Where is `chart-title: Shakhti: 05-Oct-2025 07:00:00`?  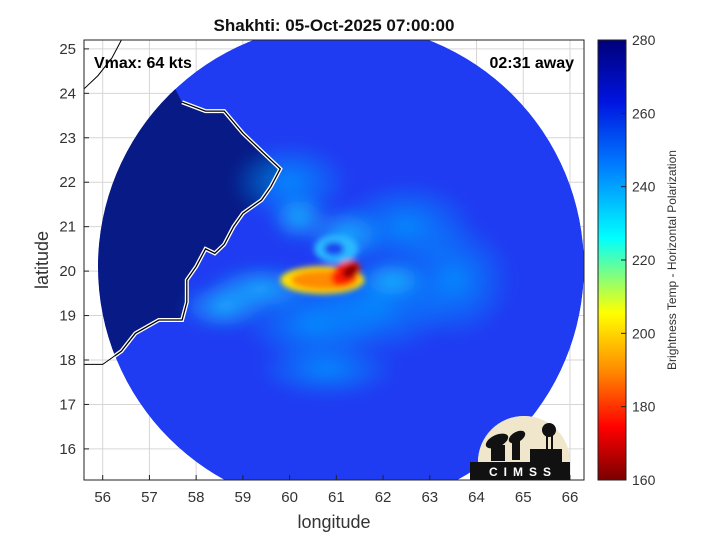 chart-title: Shakhti: 05-Oct-2025 07:00:00 is located at coordinates (334, 25).